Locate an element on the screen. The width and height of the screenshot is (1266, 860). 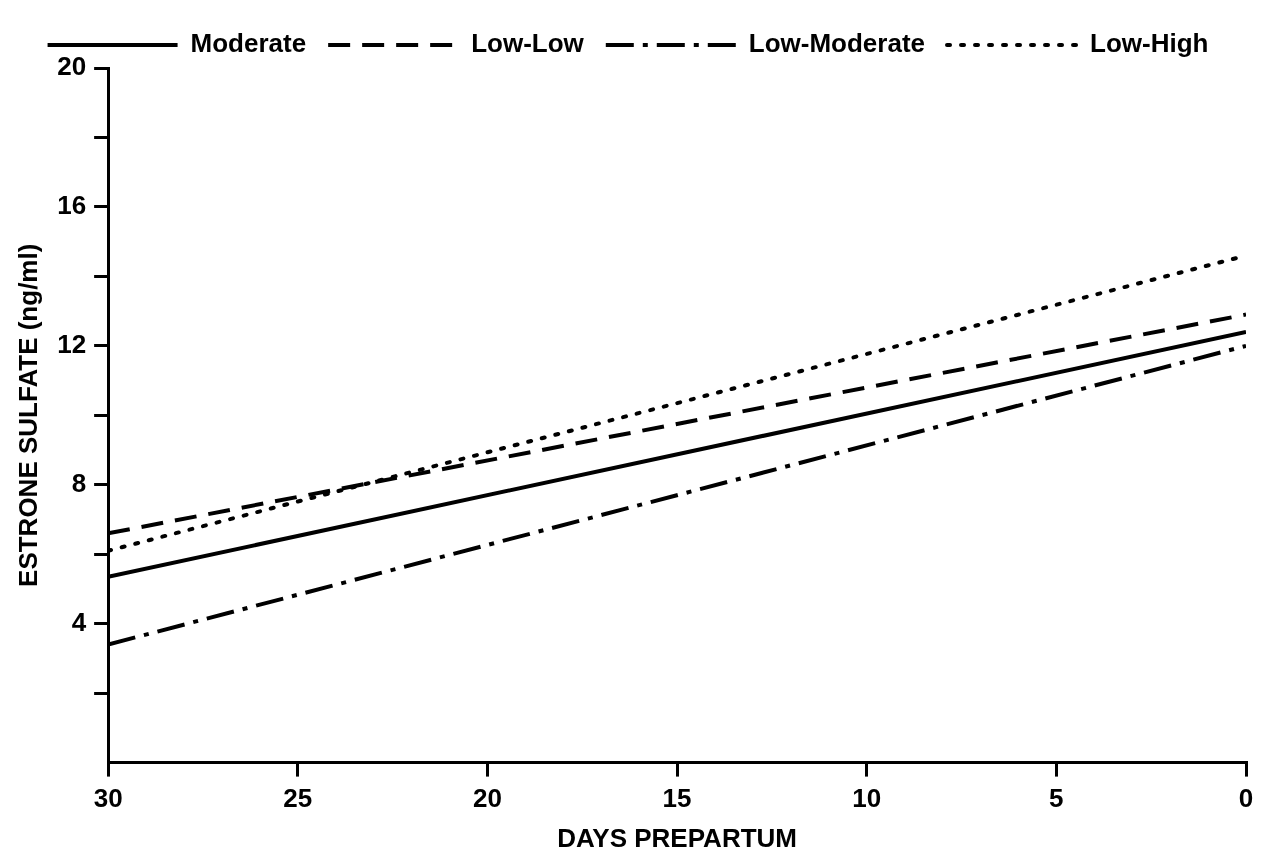
y-axis-title: ESTRONE SULFATE (ng/ml) is located at coordinates (27, 415).